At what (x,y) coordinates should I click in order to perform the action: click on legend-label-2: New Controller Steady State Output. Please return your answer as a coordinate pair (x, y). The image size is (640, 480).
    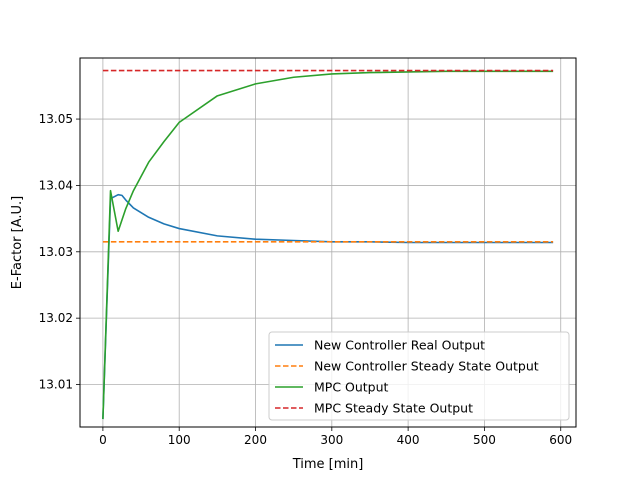
    Looking at the image, I should click on (426, 366).